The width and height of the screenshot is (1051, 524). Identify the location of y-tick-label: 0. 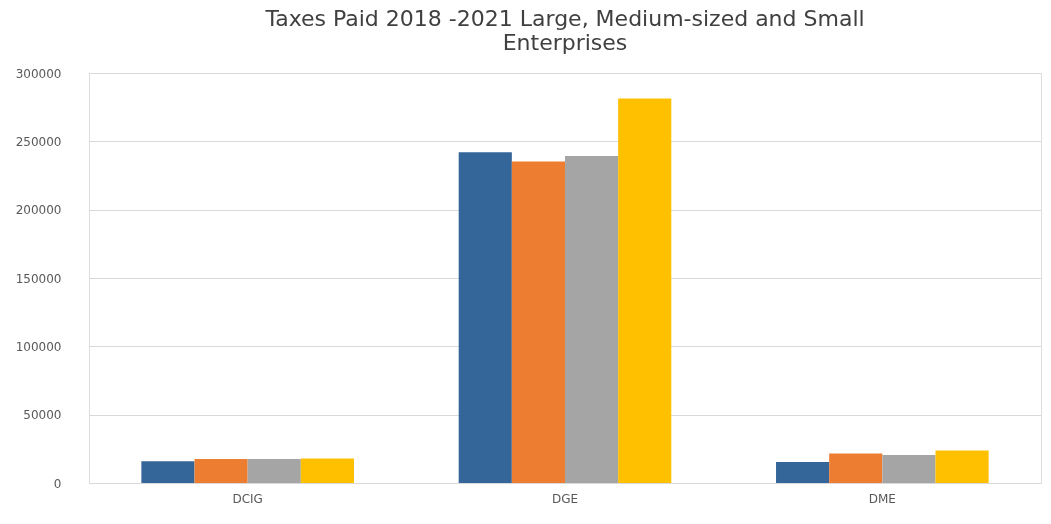
(57, 483).